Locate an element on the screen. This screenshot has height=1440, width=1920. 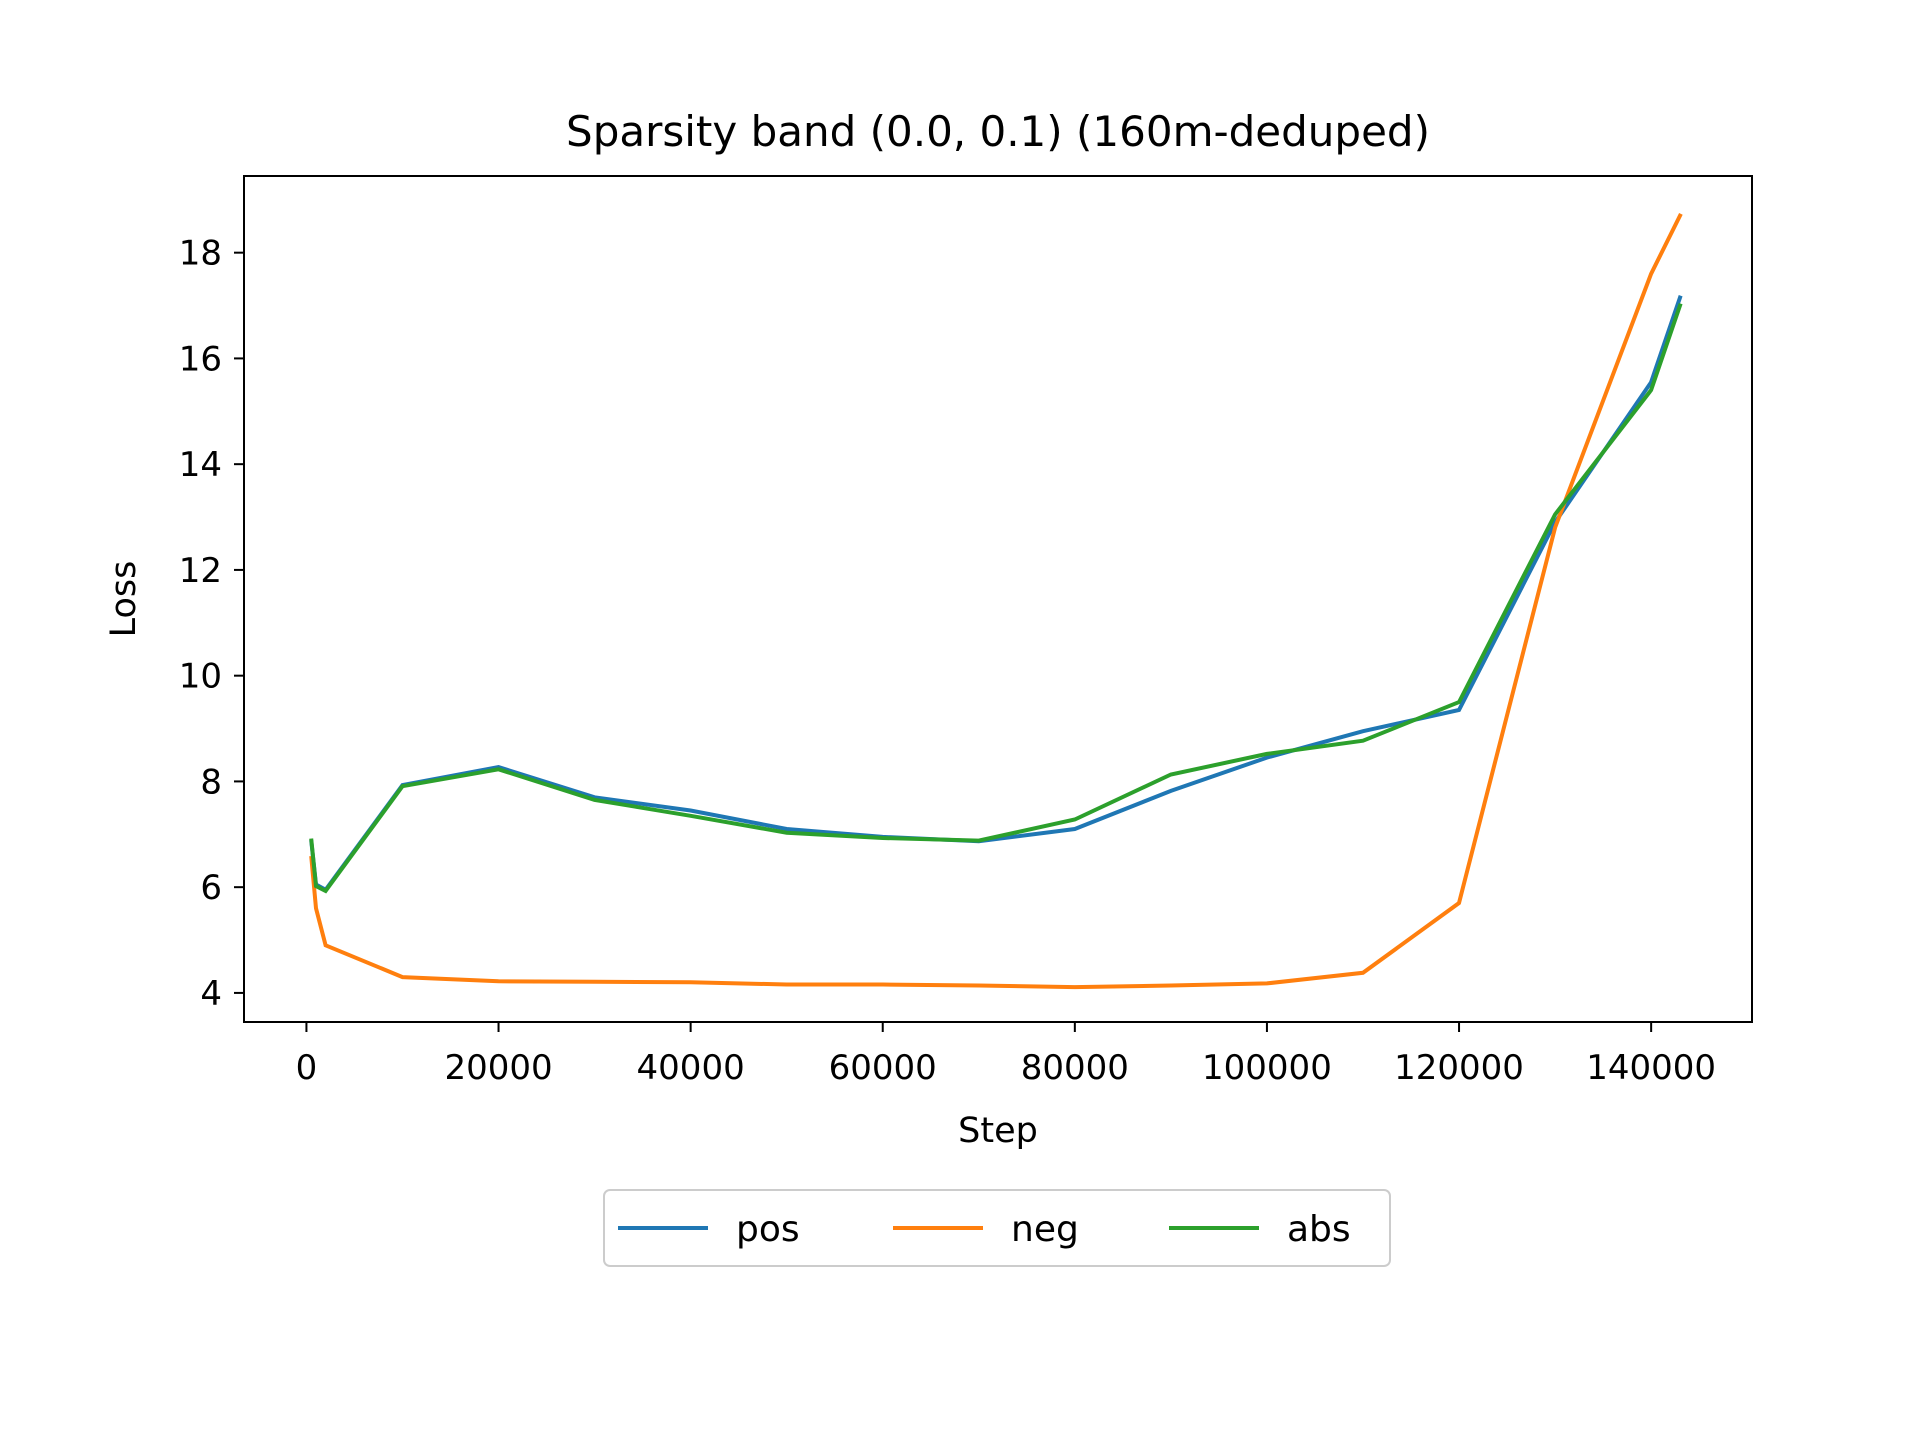
y-tick-label: 16 is located at coordinates (200, 359).